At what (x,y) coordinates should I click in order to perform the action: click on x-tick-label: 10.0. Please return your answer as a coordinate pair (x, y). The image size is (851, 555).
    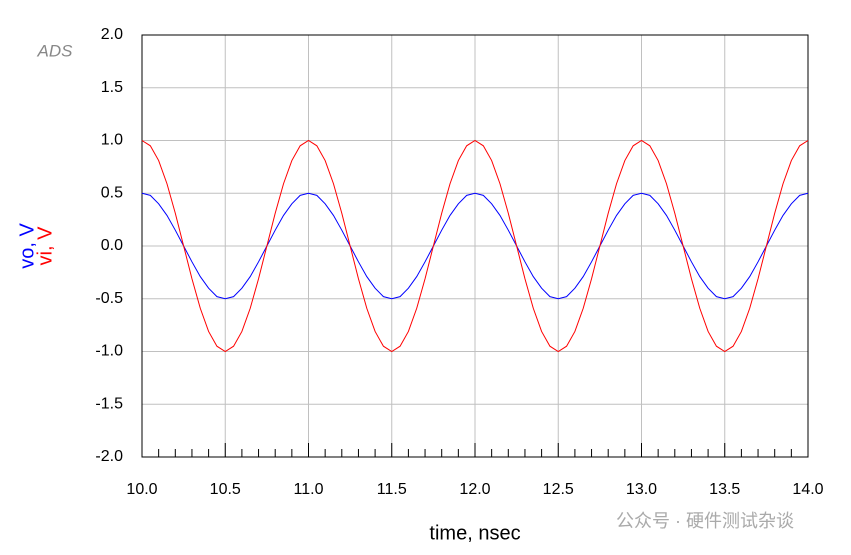
    Looking at the image, I should click on (141, 489).